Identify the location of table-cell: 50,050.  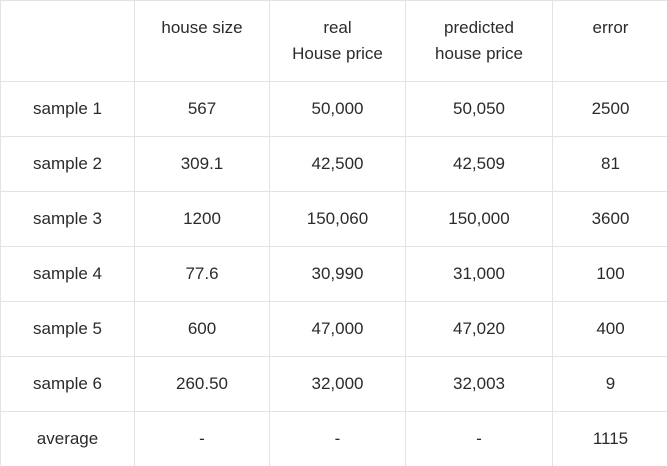
(479, 109).